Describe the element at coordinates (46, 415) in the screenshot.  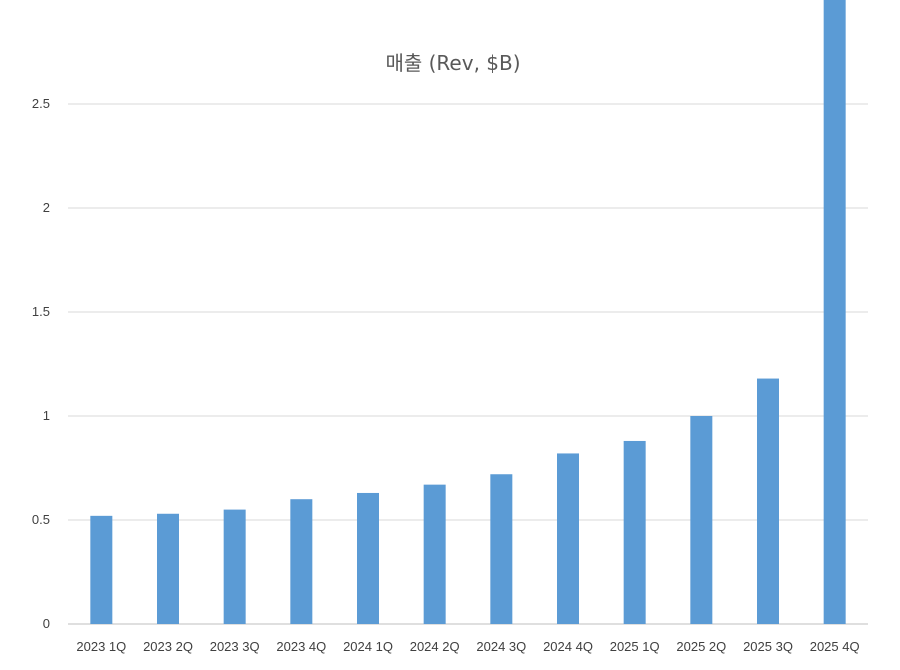
I see `y-tick-label: 1` at that location.